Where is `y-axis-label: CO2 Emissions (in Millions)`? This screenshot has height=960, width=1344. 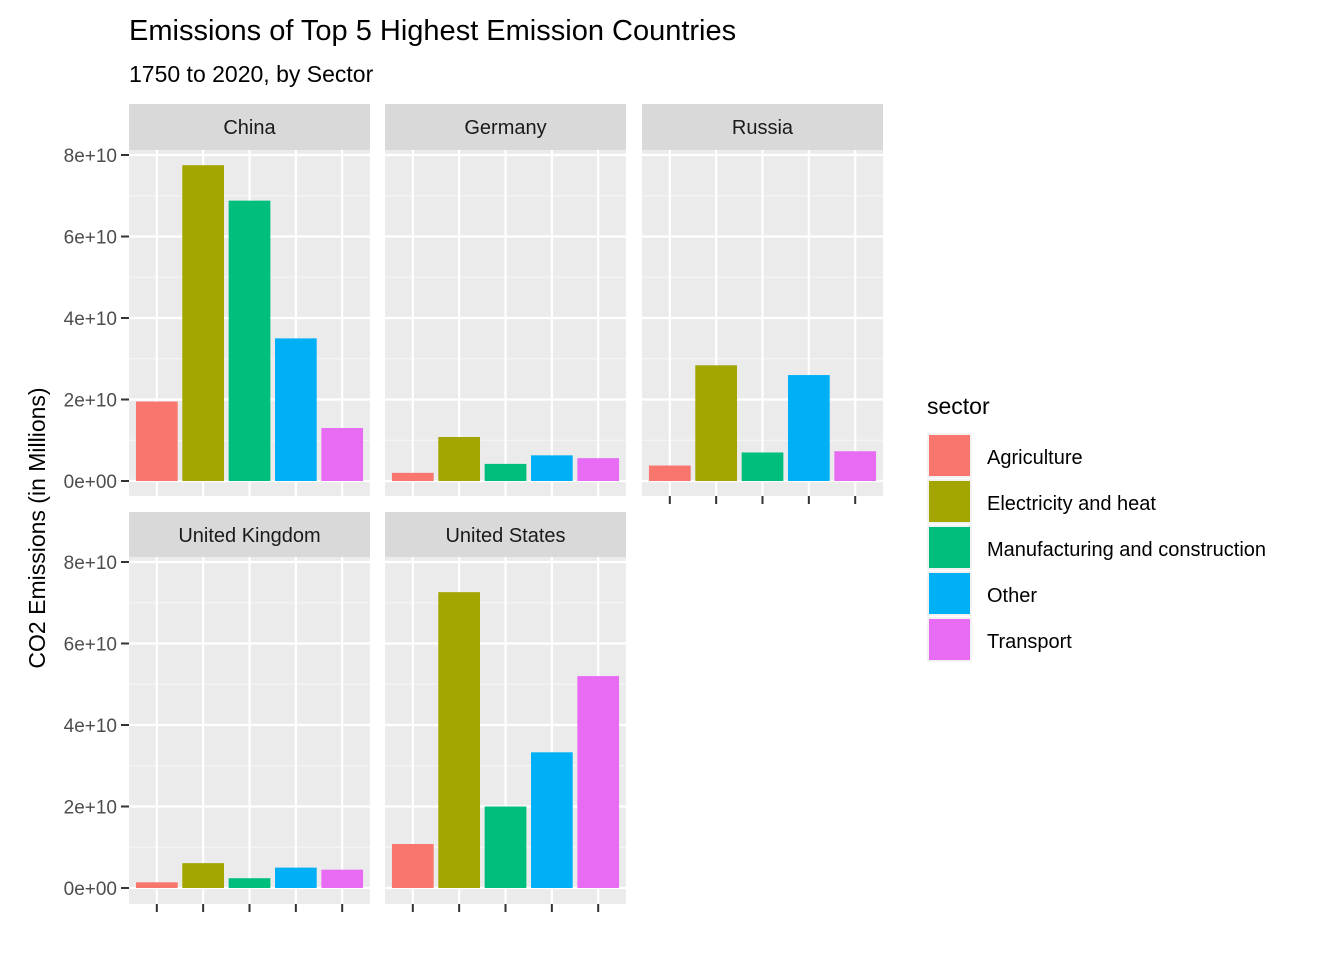
y-axis-label: CO2 Emissions (in Millions) is located at coordinates (37, 527).